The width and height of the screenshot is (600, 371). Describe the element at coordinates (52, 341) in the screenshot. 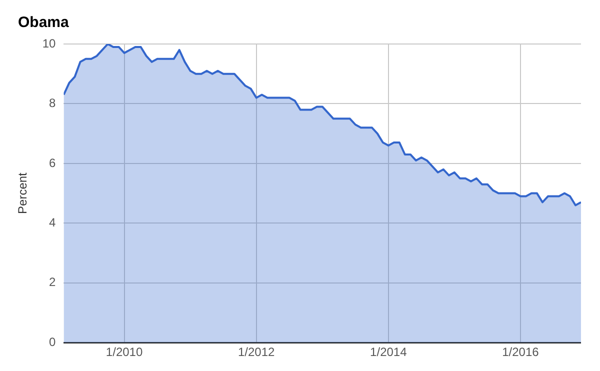

I see `y-tick-label: 0` at that location.